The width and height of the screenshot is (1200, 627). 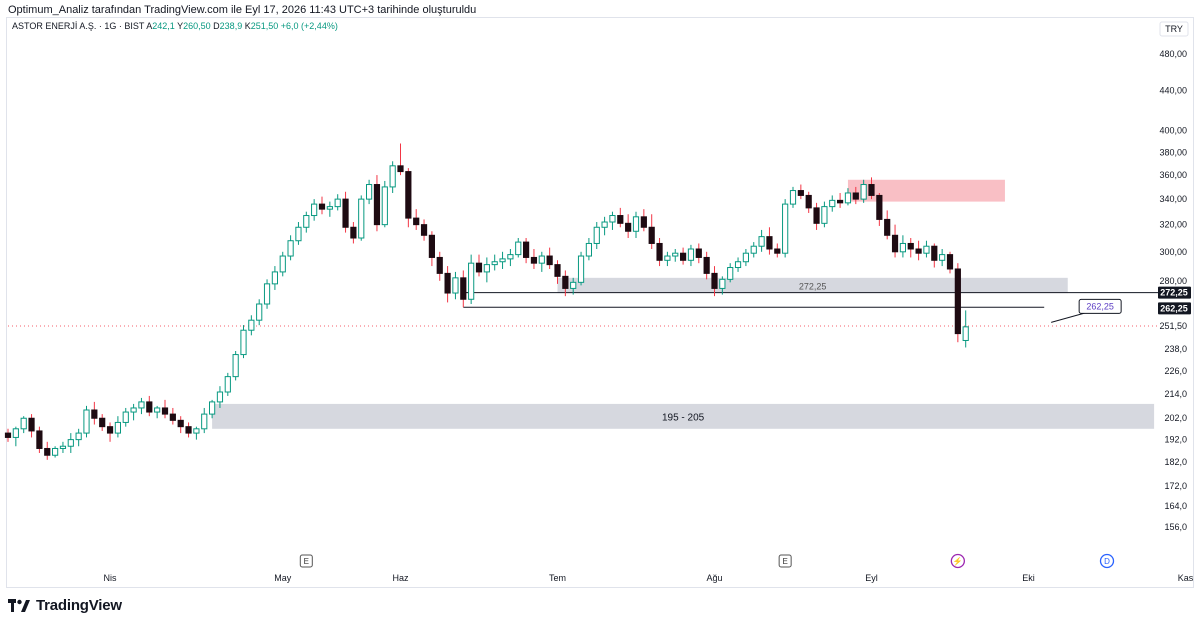 What do you see at coordinates (785, 561) in the screenshot?
I see `earnings-event-icon` at bounding box center [785, 561].